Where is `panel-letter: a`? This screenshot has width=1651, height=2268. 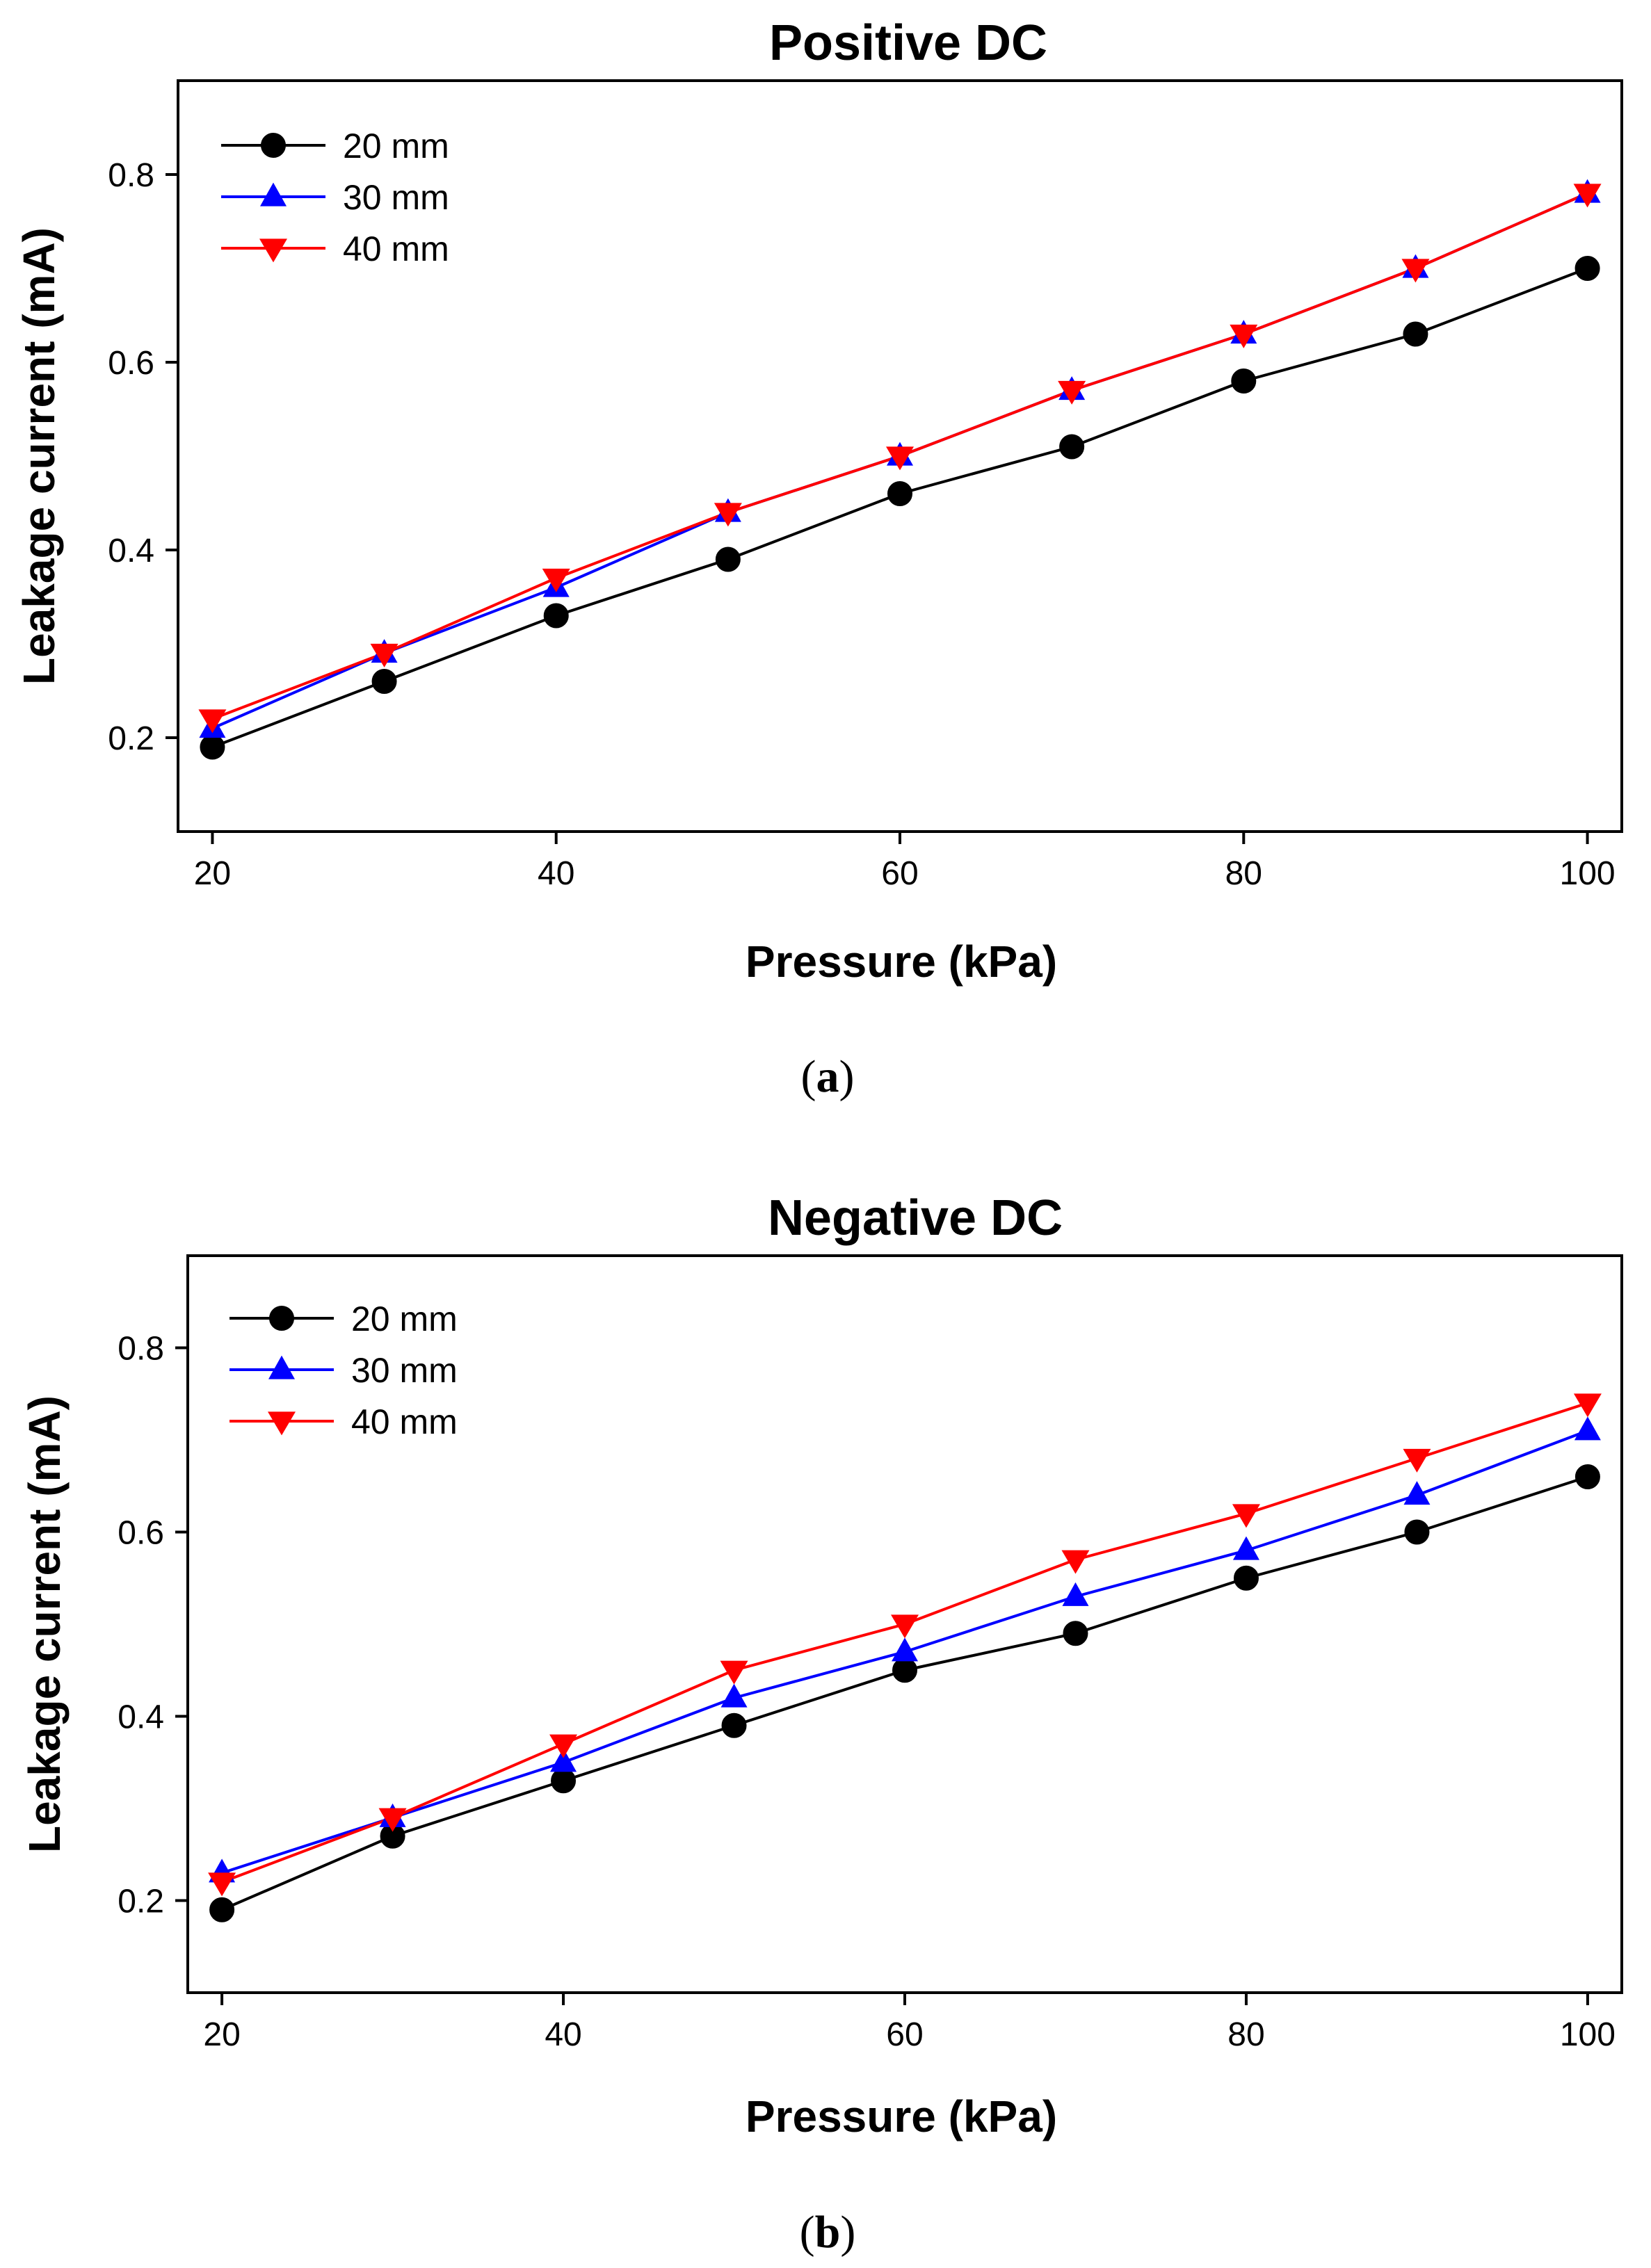 panel-letter: a is located at coordinates (827, 1076).